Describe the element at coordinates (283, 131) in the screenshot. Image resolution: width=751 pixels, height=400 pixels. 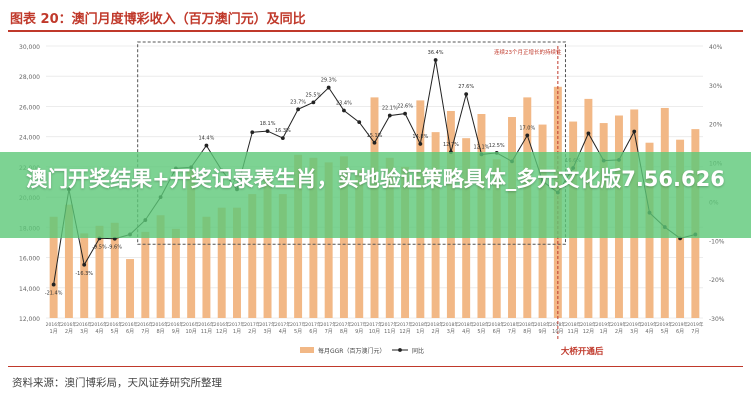
I see `yoy-point-label: 16.3%` at that location.